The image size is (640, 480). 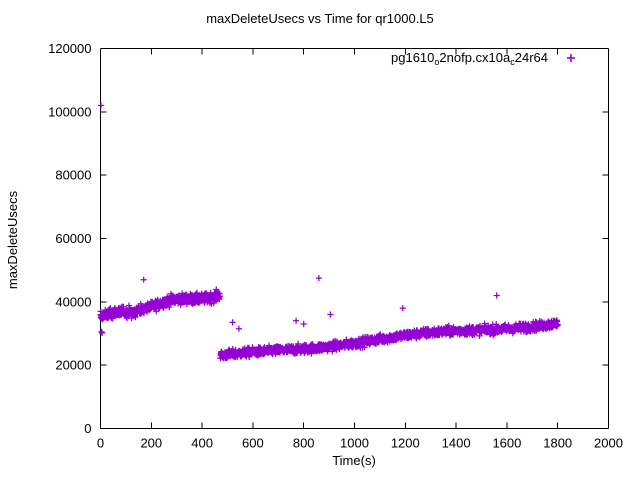 What do you see at coordinates (151, 443) in the screenshot?
I see `x-tick-label: 200` at bounding box center [151, 443].